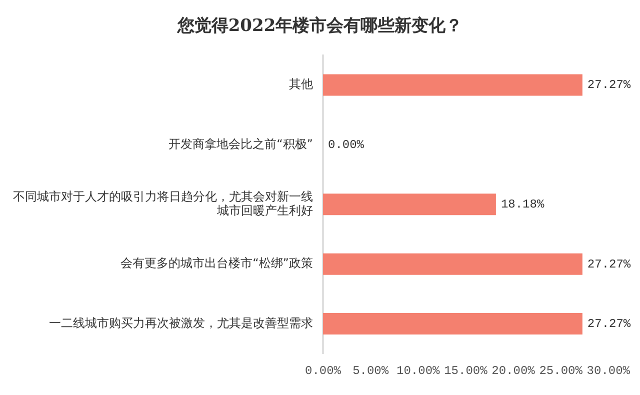 The width and height of the screenshot is (640, 395). I want to click on chart-title: 您觉得2022年楼市会有哪些新变化？, so click(320, 26).